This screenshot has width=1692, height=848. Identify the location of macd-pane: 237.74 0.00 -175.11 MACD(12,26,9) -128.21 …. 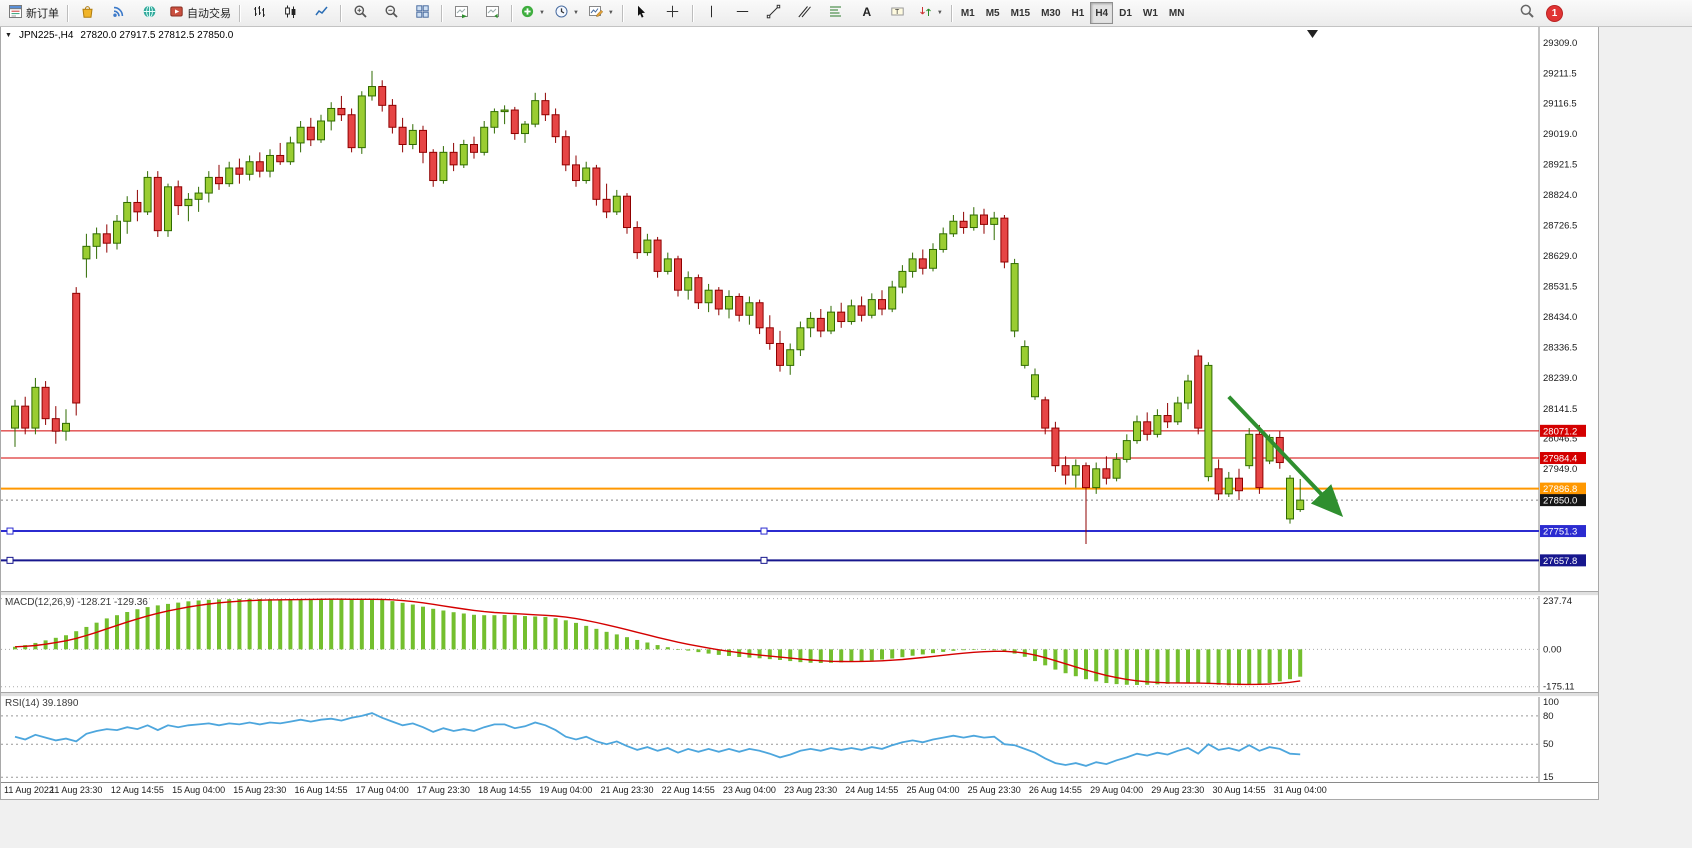
(799, 644).